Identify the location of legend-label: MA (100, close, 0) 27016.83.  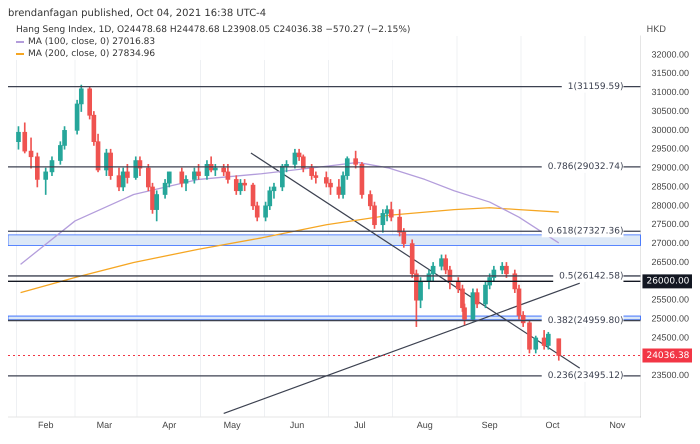
(92, 42).